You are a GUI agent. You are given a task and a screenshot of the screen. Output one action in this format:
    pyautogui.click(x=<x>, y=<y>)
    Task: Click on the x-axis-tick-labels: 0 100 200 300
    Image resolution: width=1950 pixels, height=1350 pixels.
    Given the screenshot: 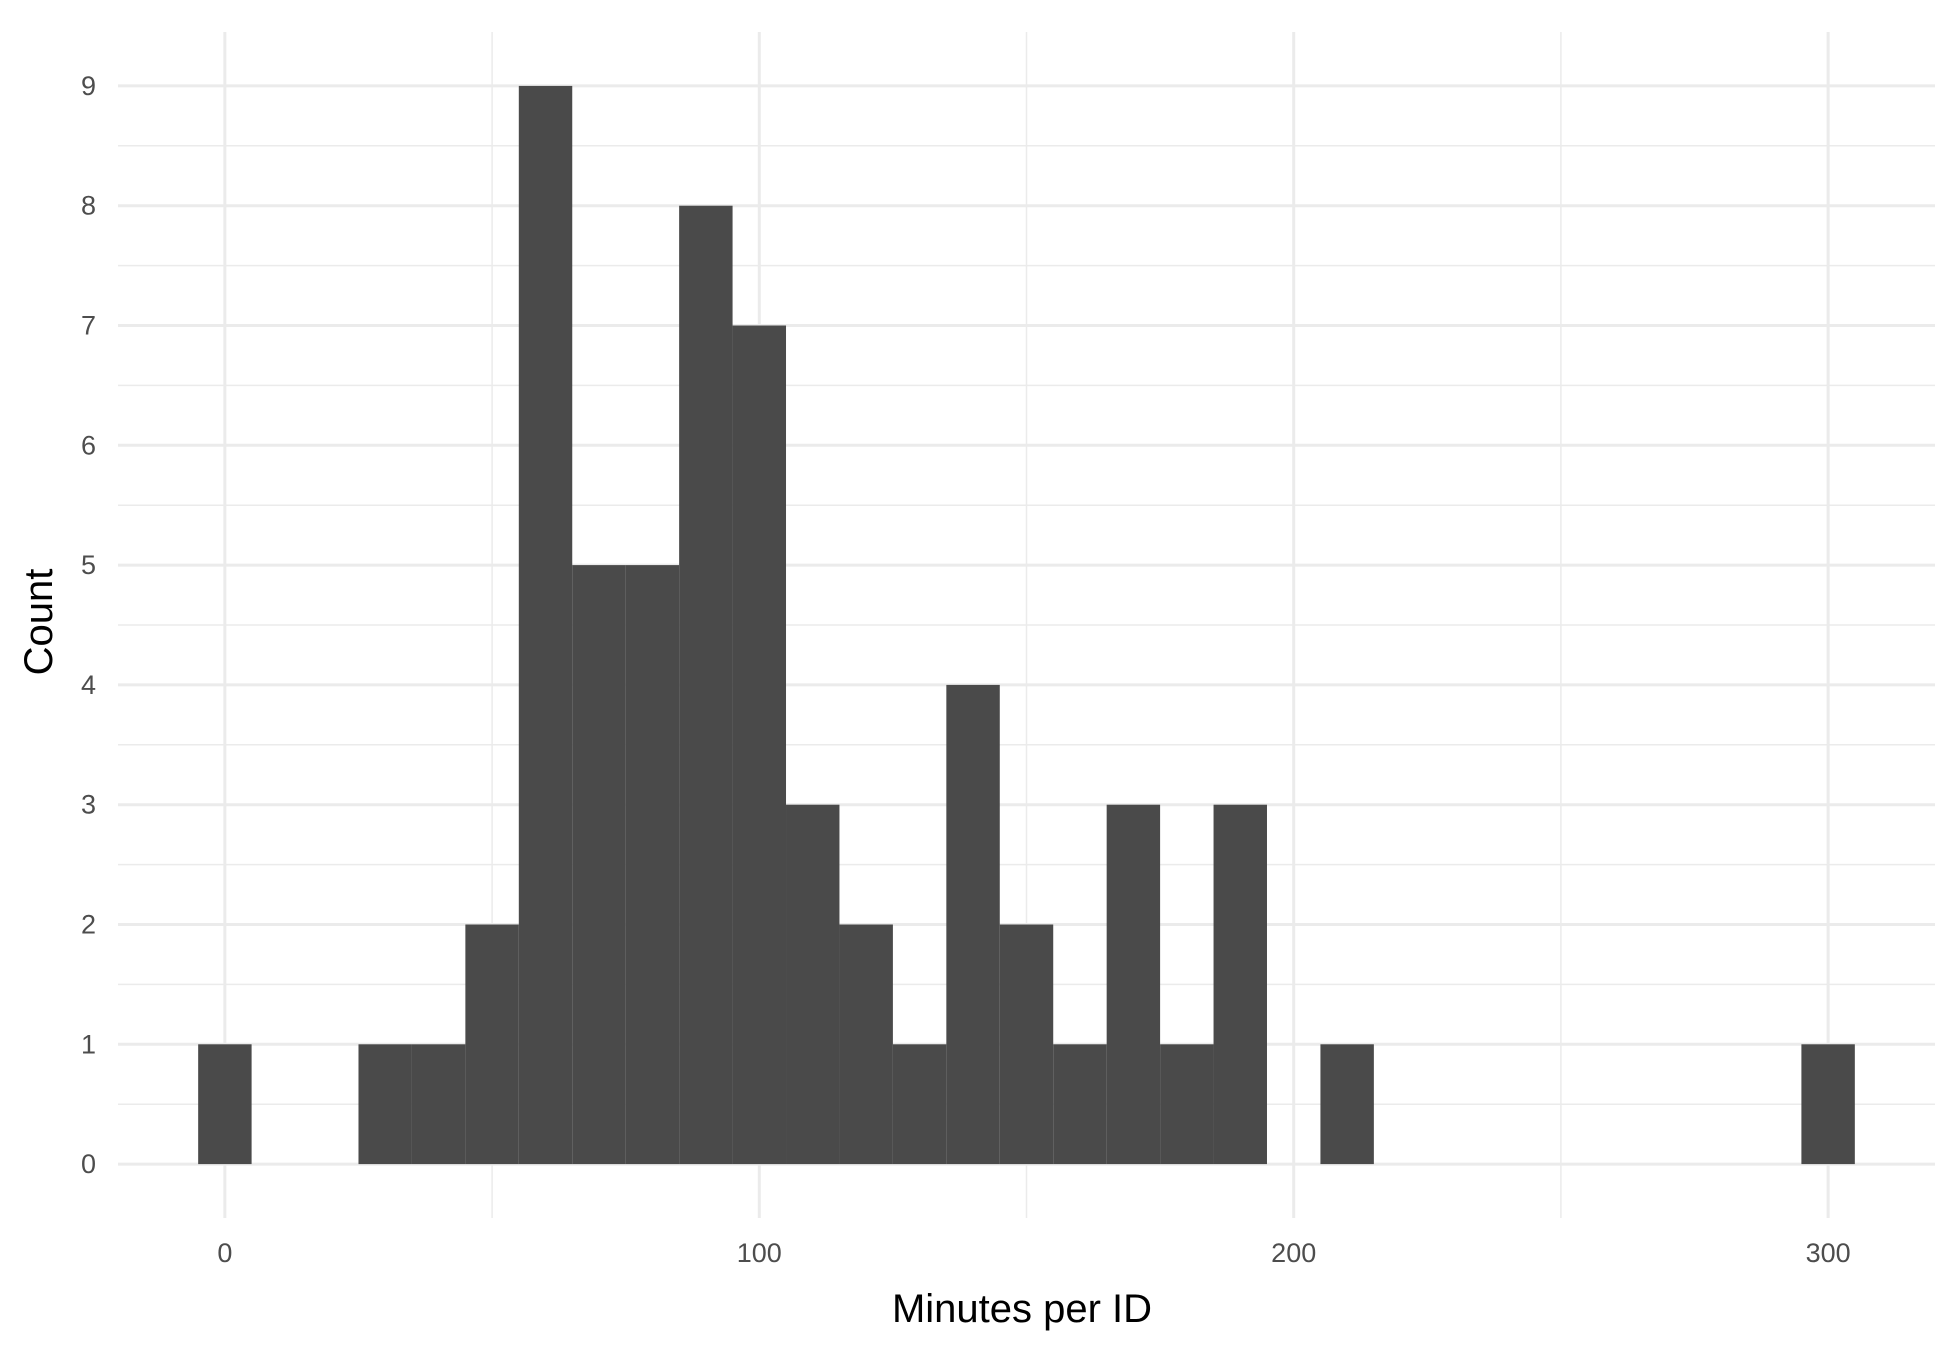 What is the action you would take?
    pyautogui.click(x=1033, y=1253)
    